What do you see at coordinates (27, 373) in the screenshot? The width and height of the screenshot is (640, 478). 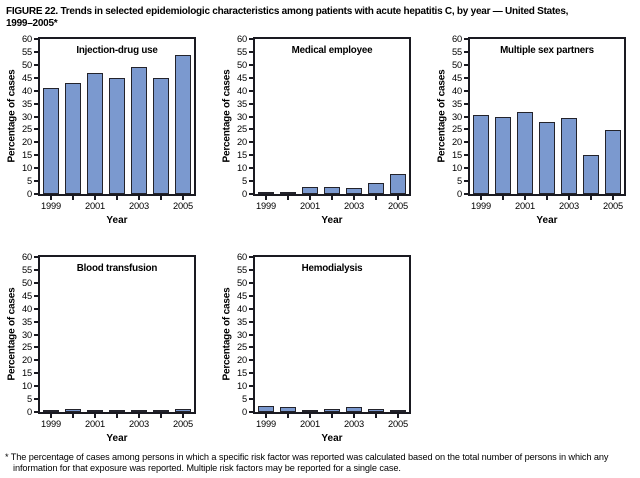 I see `y-tick-label: 15` at bounding box center [27, 373].